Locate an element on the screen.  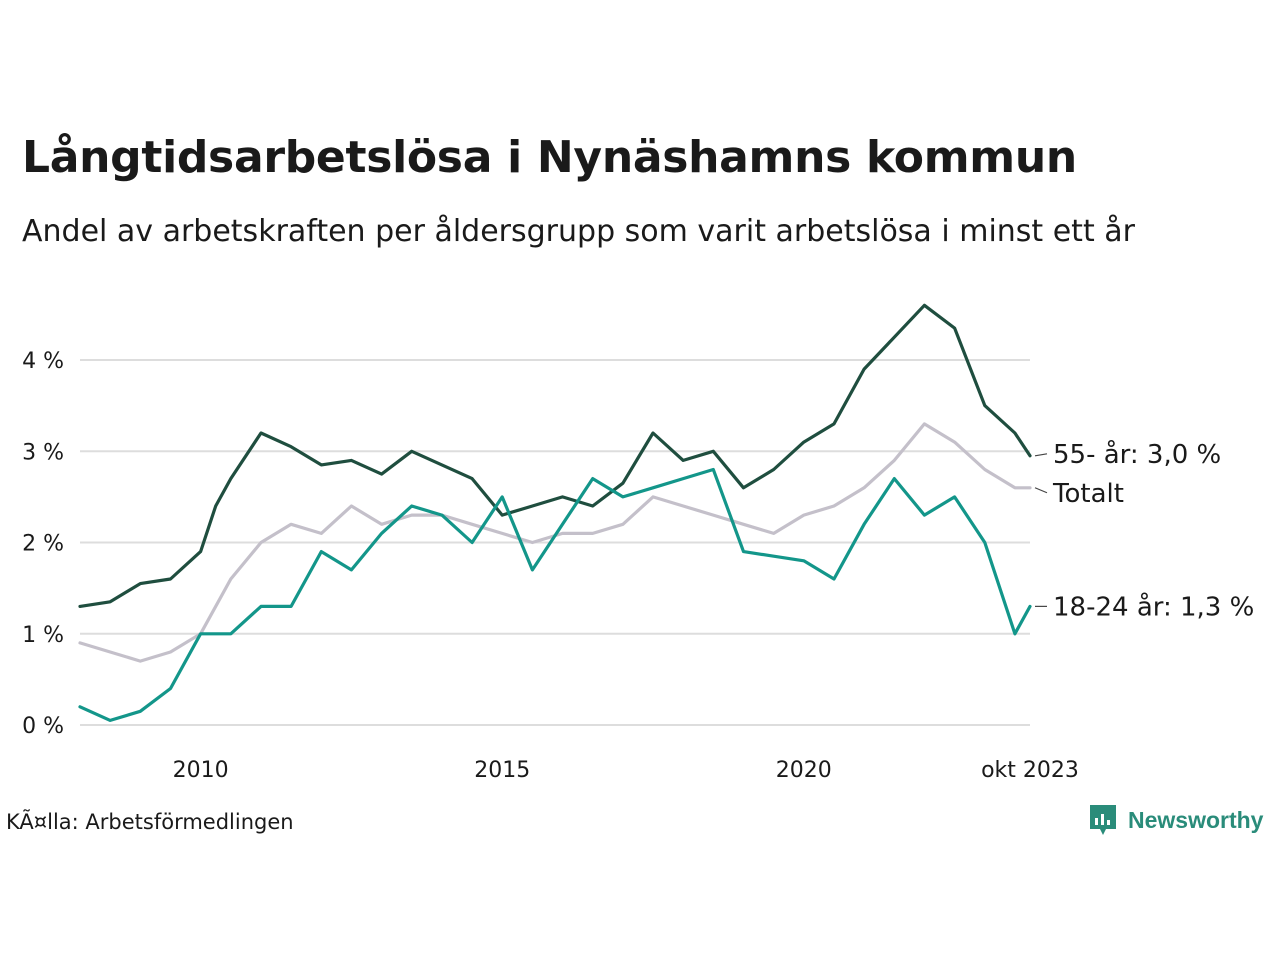
series-end-label: 55- år: 3,0 % is located at coordinates (1137, 454).